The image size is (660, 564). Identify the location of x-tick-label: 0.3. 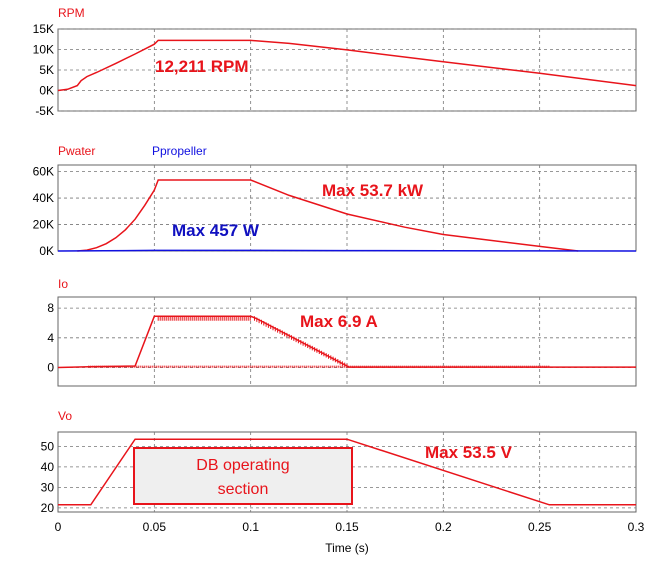
(636, 527).